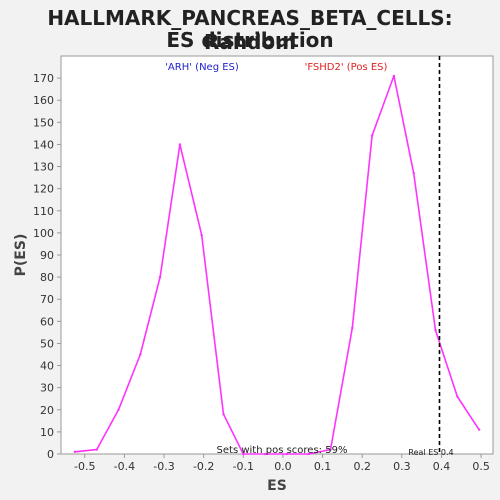  I want to click on x-tick-label: -0.4, so click(124, 466).